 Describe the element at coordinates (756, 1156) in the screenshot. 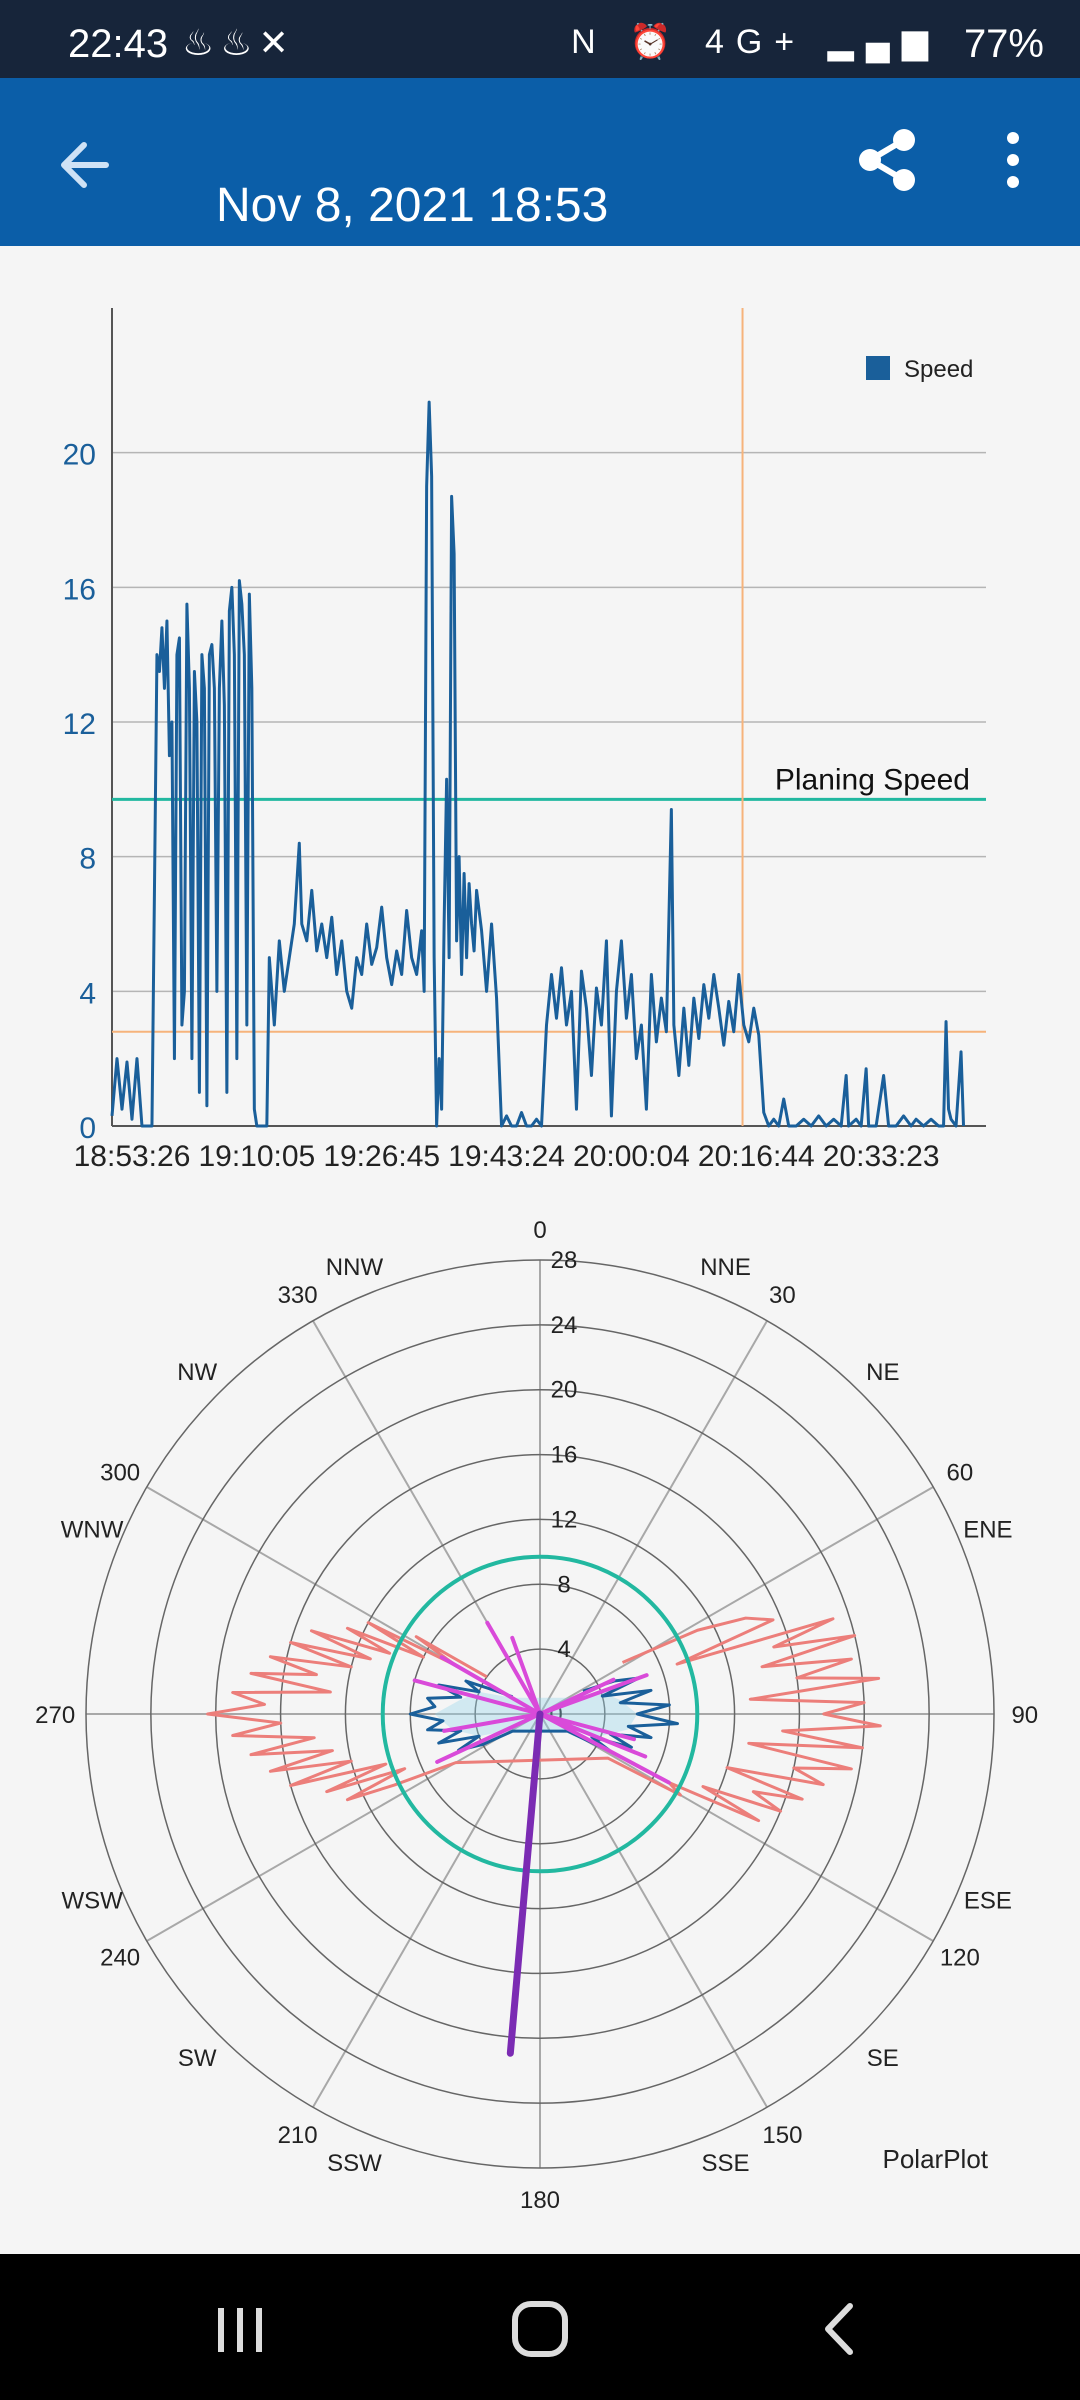

I see `x-tick-label: 20:16:44` at that location.